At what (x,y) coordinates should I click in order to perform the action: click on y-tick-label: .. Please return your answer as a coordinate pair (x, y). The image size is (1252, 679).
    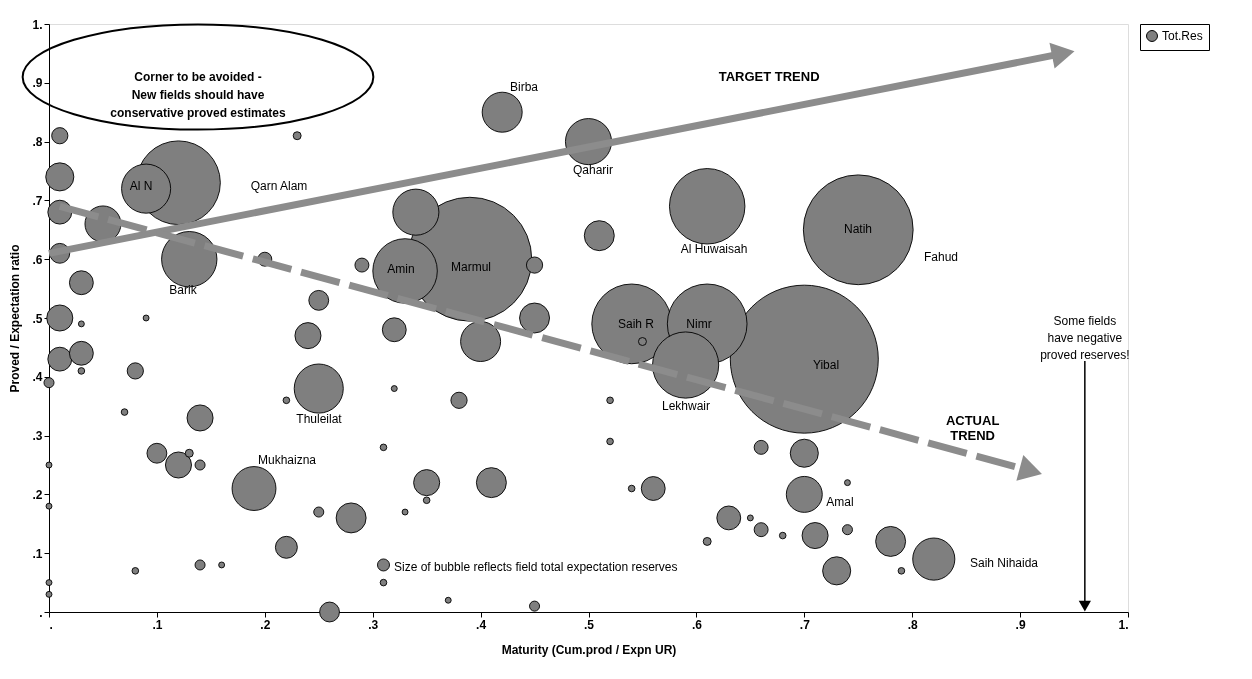
    Looking at the image, I should click on (41, 612).